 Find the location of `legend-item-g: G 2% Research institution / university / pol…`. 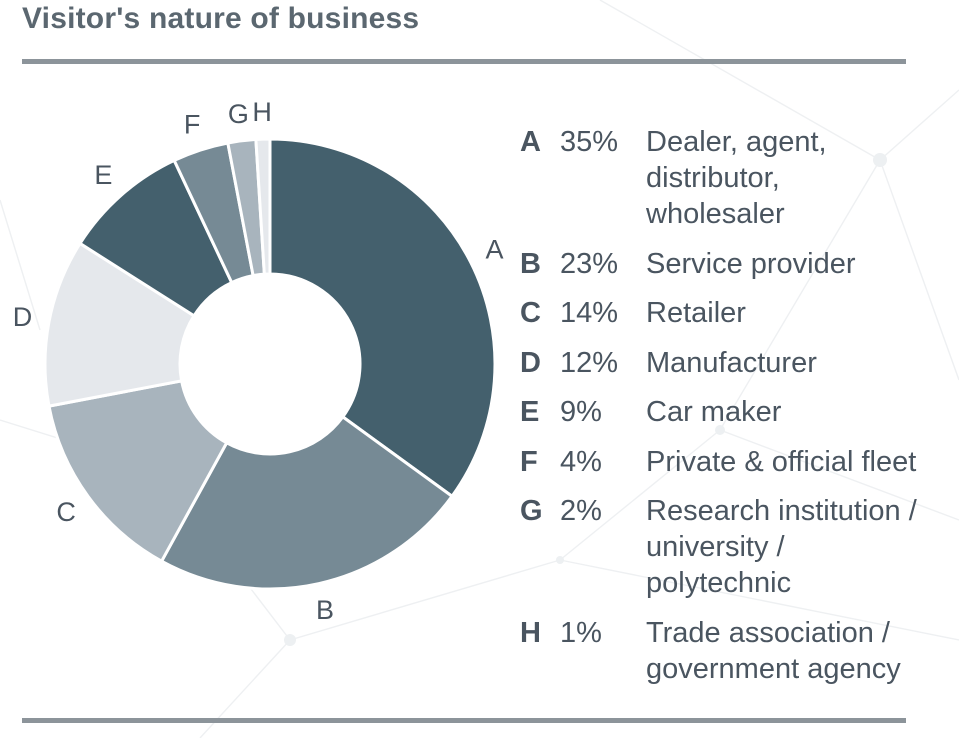

legend-item-g: G 2% Research institution / university / pol… is located at coordinates (735, 547).